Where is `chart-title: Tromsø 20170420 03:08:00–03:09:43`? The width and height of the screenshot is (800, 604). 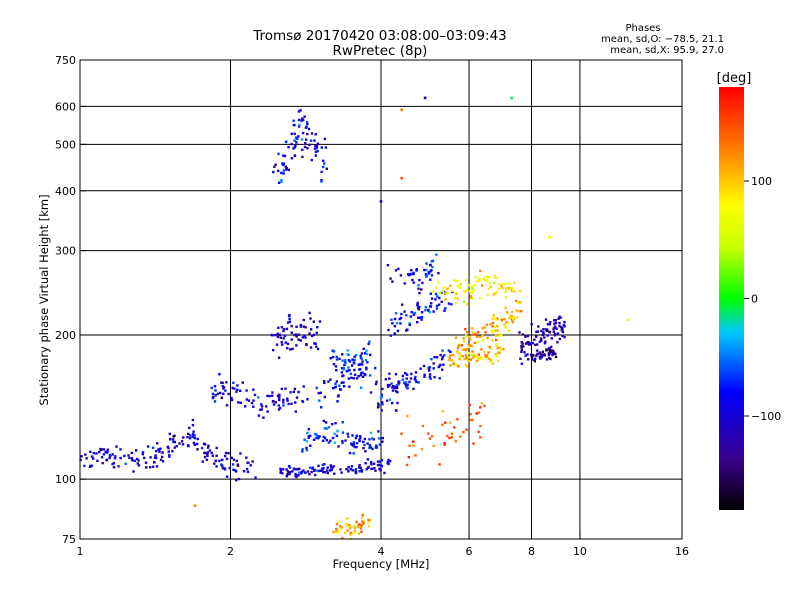
chart-title: Tromsø 20170420 03:08:00–03:09:43 is located at coordinates (379, 36).